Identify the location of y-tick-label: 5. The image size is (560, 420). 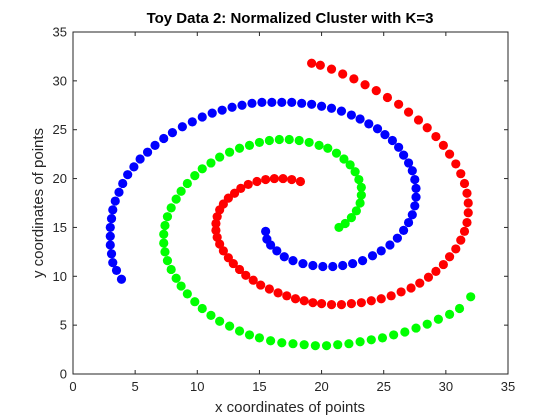
(63, 325).